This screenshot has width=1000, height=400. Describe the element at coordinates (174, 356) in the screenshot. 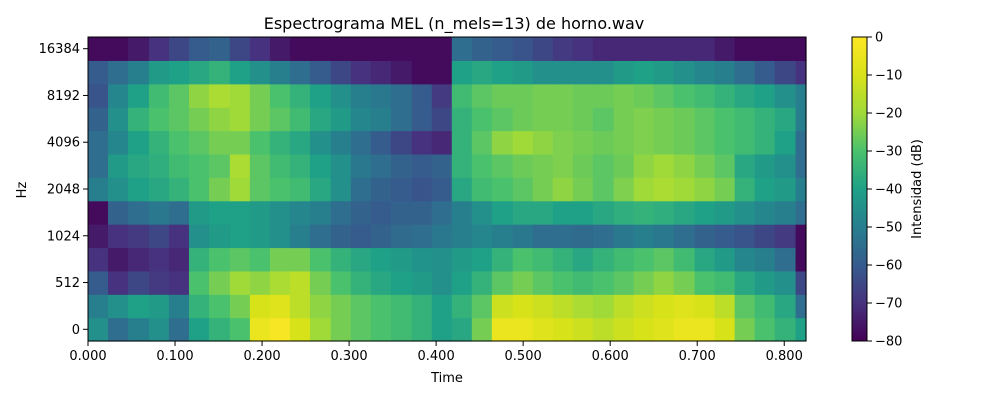

I see `x-tick-label: 0.100` at that location.